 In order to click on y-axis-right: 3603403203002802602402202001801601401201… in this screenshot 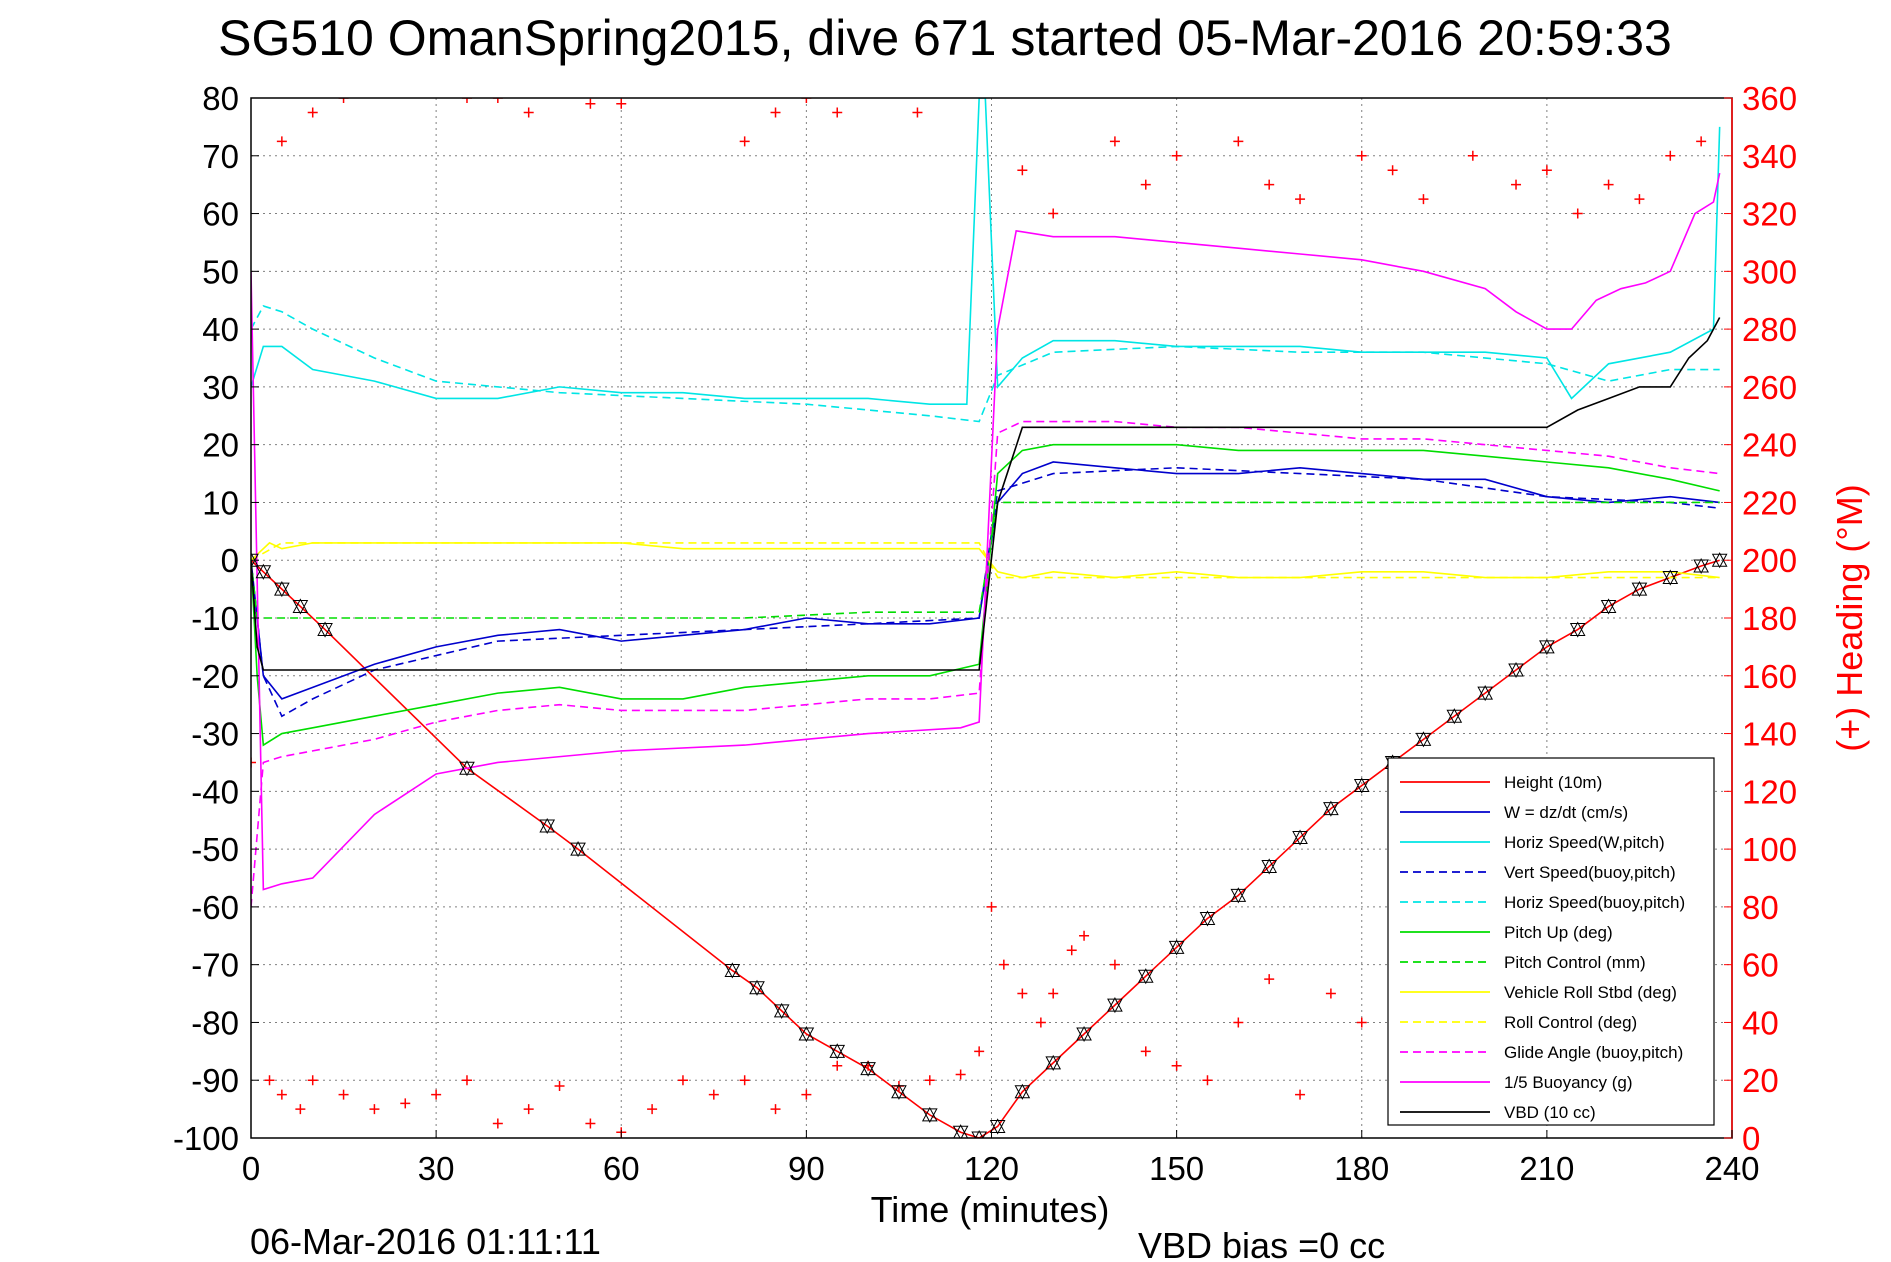, I will do `click(1760, 618)`.